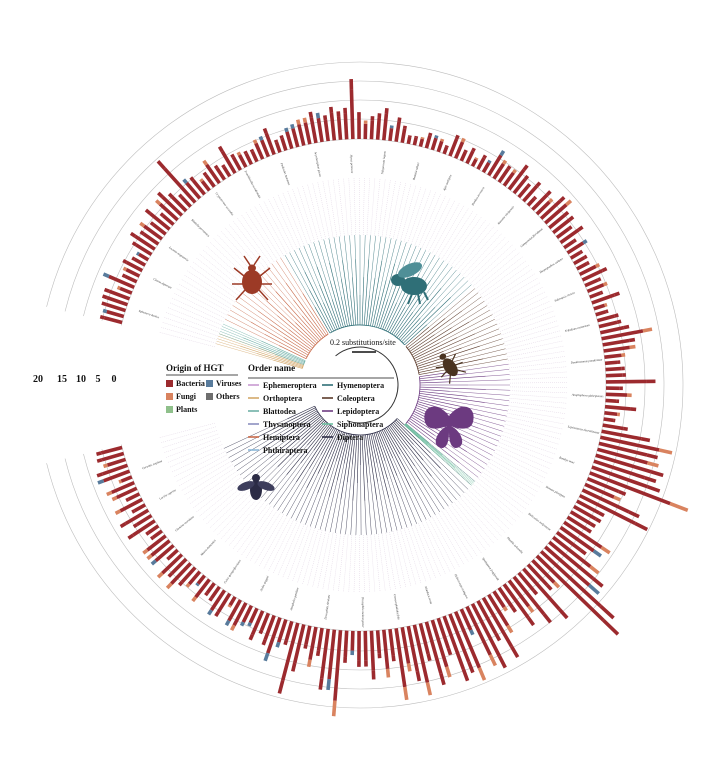  What do you see at coordinates (360, 424) in the screenshot?
I see `legend-order-label-siphonaptera: Siphonaptera` at bounding box center [360, 424].